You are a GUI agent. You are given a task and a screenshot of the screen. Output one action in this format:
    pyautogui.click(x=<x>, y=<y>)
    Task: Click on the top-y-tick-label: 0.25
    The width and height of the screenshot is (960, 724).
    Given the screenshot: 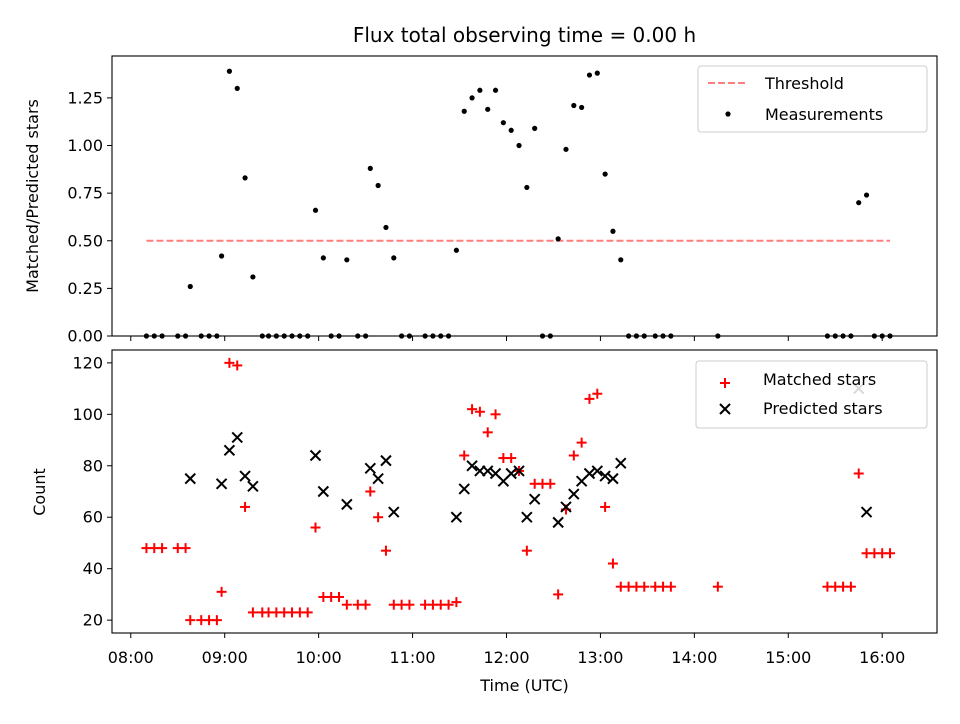 What is the action you would take?
    pyautogui.click(x=85, y=288)
    